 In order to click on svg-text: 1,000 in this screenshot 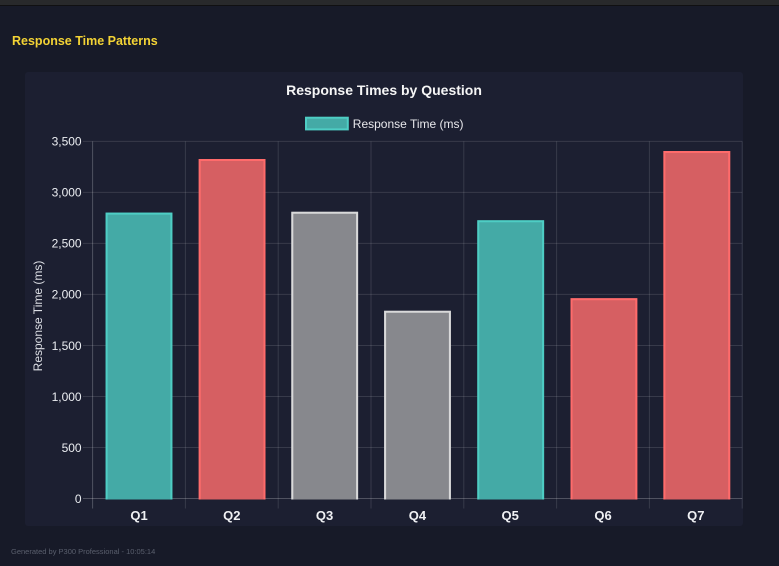, I will do `click(67, 397)`.